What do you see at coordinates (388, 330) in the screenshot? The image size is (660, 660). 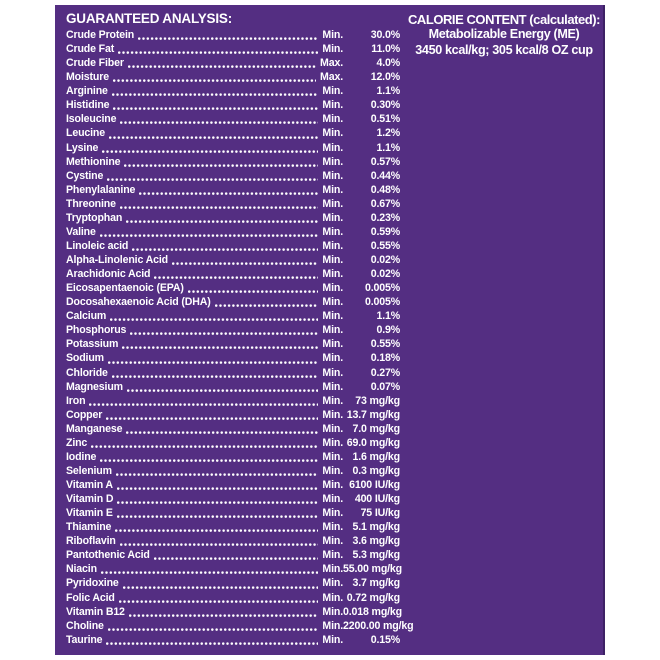 I see `nutrient-value: 0.9%` at bounding box center [388, 330].